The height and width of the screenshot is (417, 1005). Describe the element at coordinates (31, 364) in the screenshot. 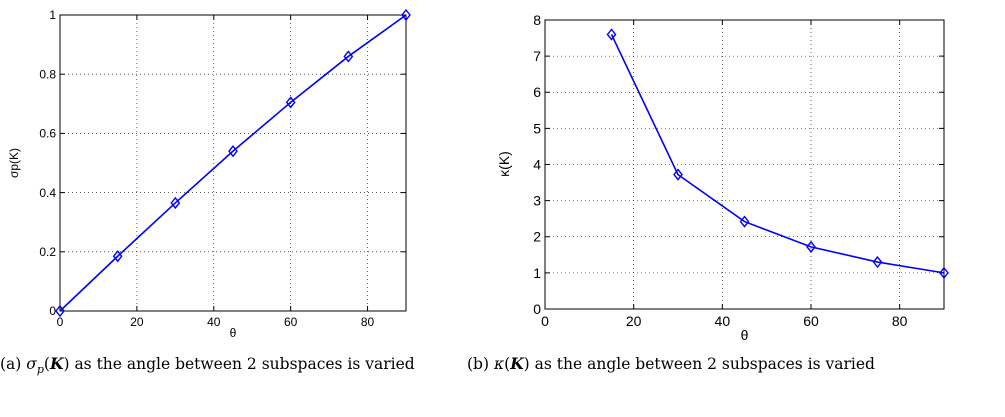

I see `caption-a-symbol: σ` at that location.